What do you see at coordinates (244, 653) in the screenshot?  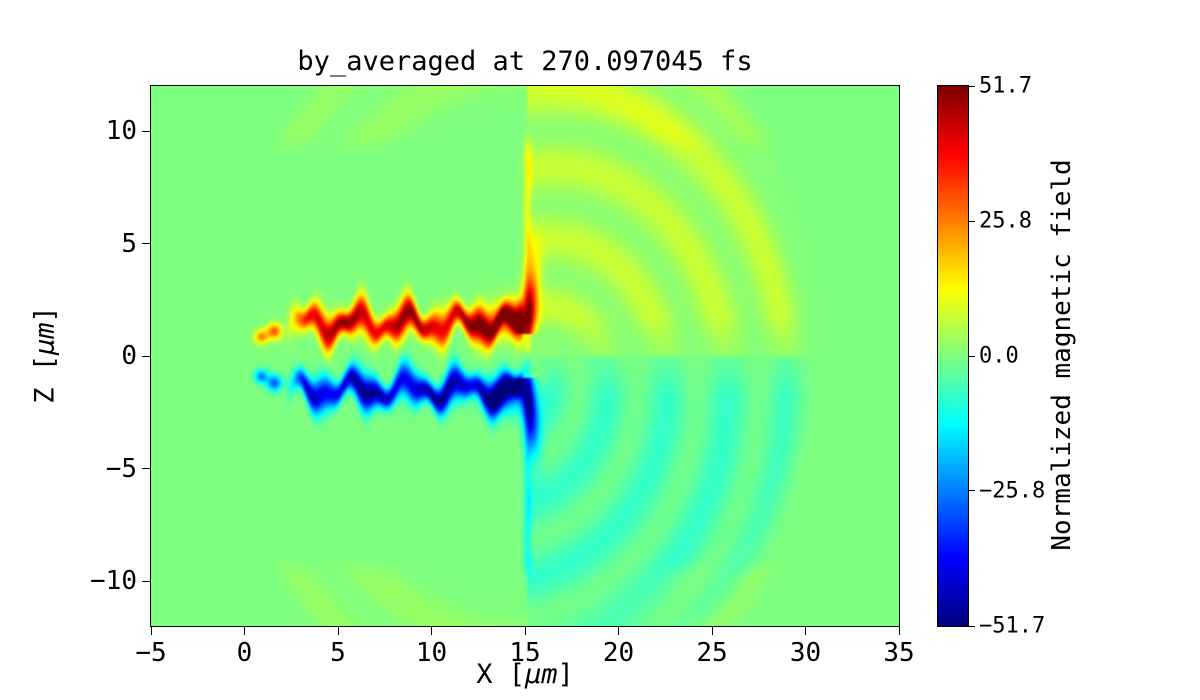 I see `x-tick-label: 0` at bounding box center [244, 653].